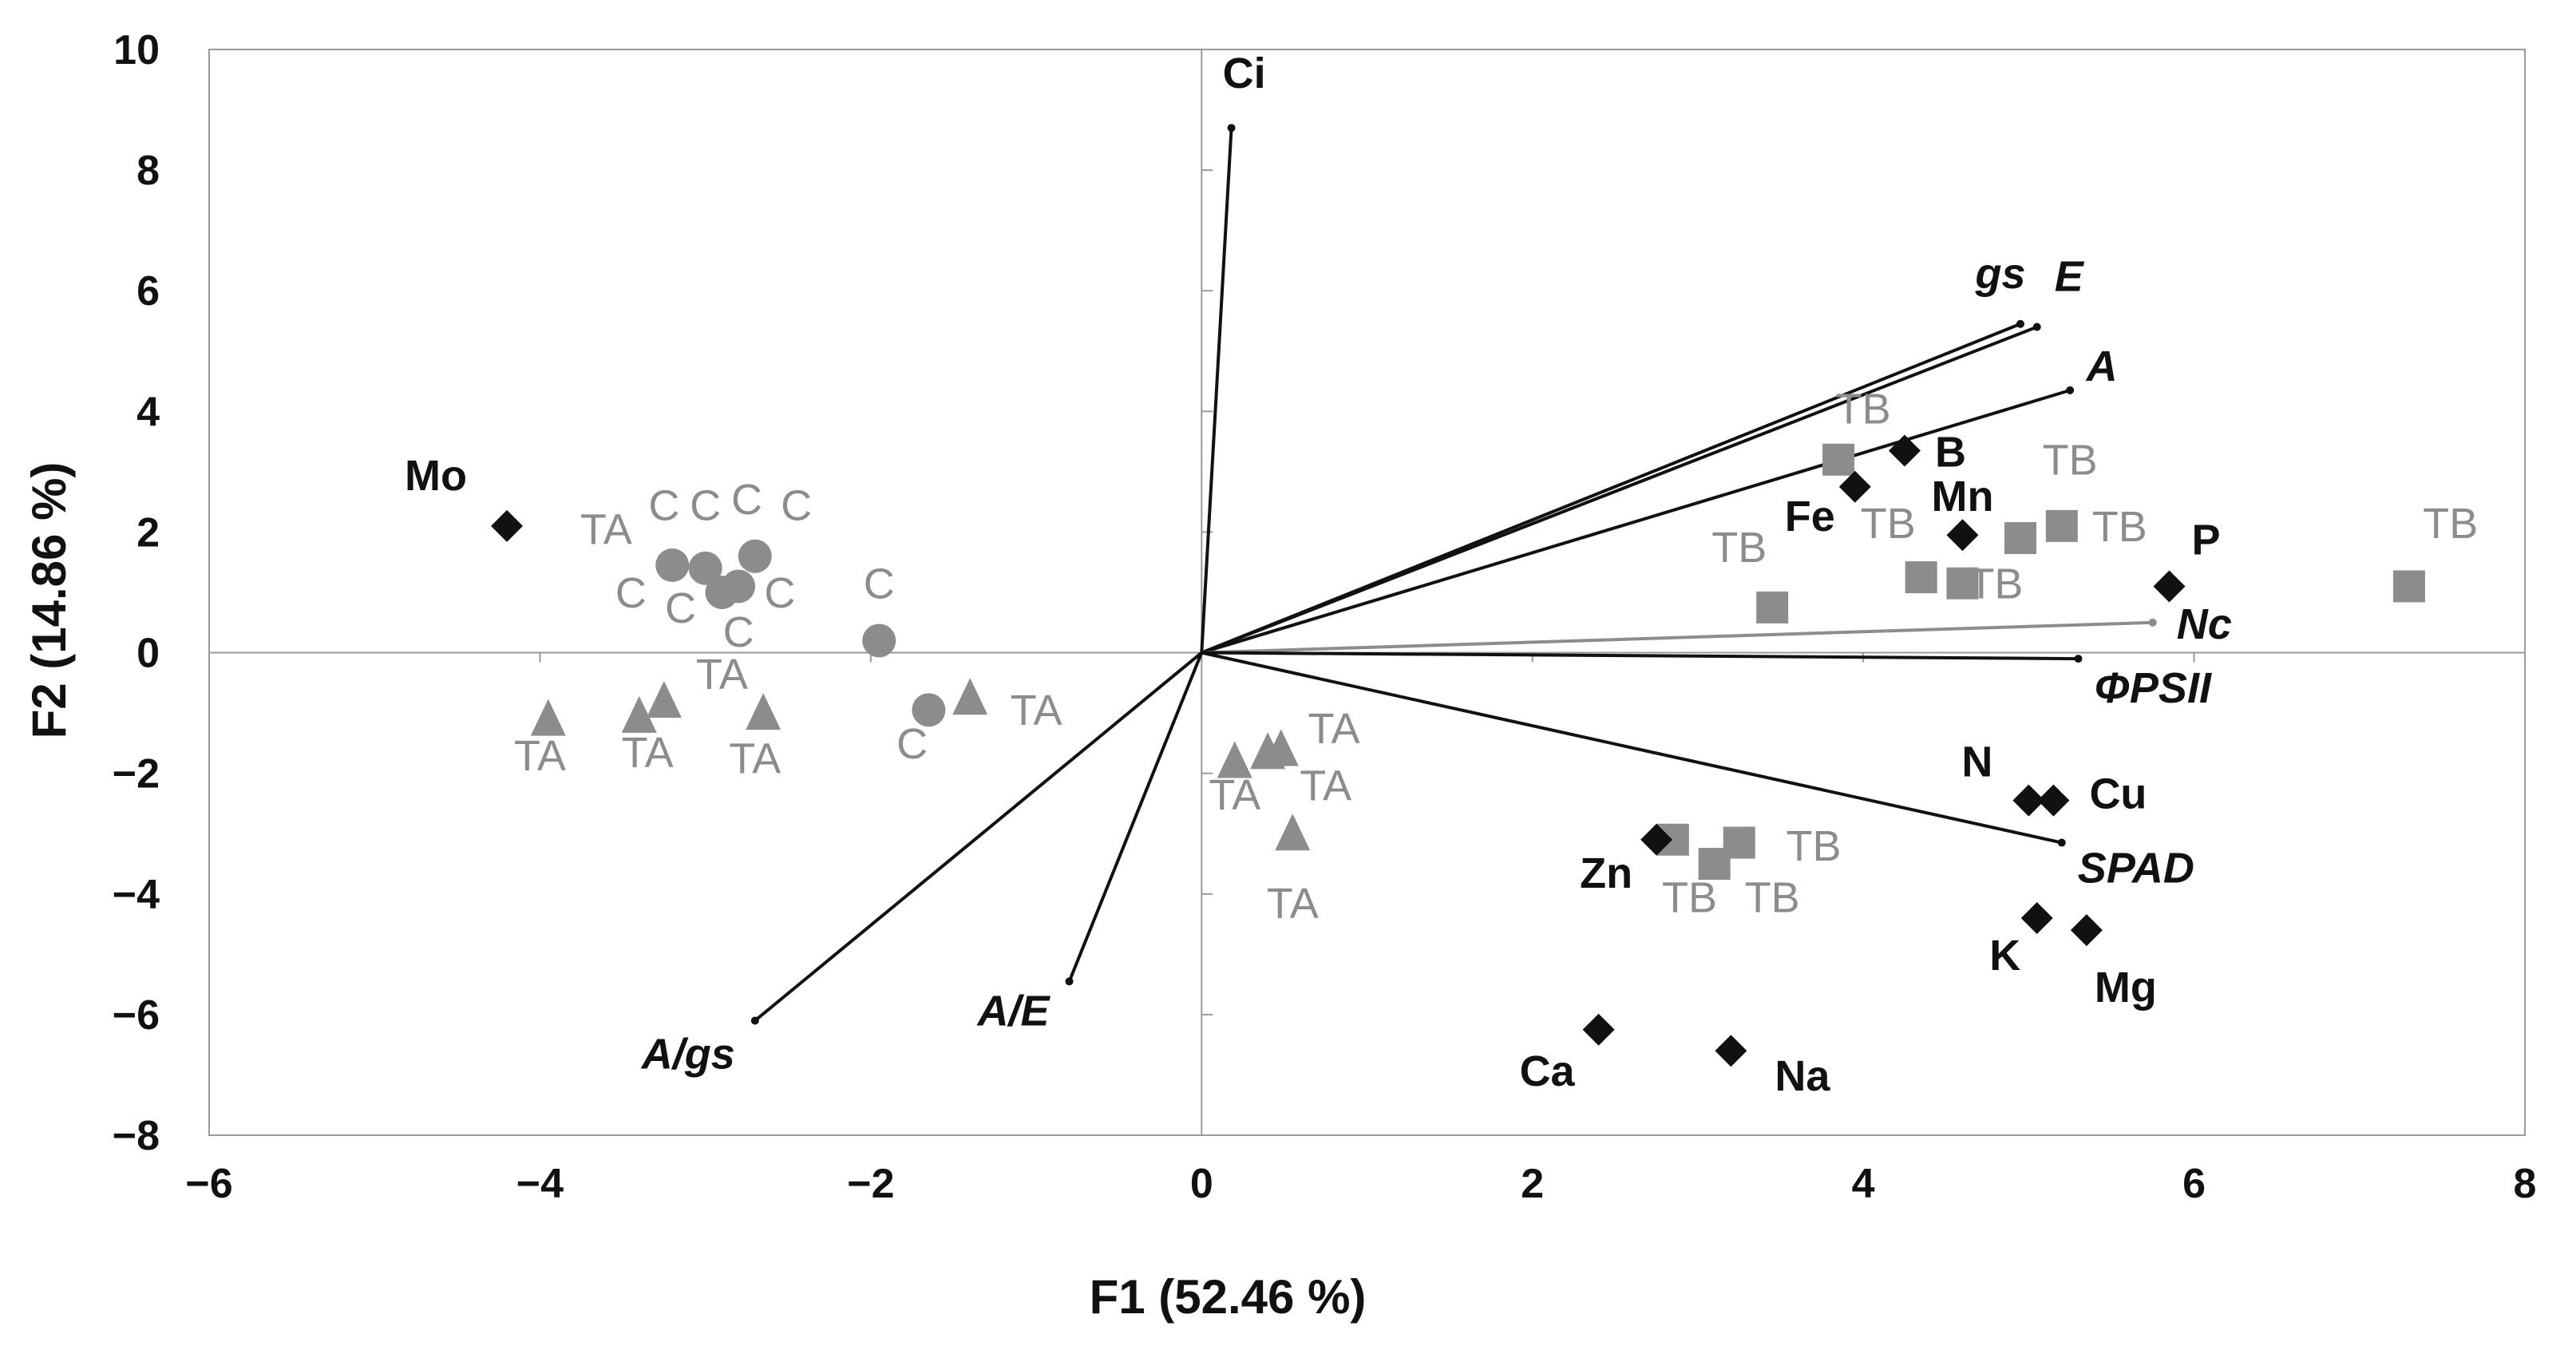 The width and height of the screenshot is (2576, 1346). I want to click on vector-a-gs, so click(979, 836).